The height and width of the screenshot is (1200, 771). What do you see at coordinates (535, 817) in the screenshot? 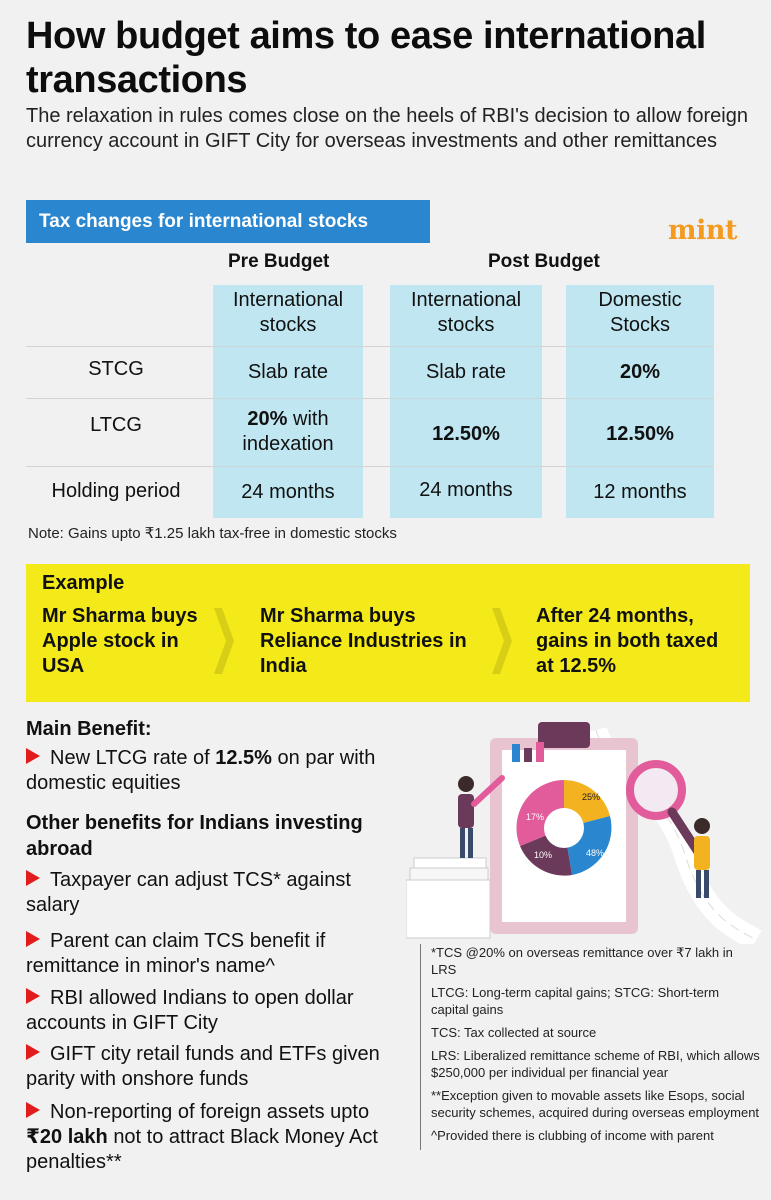
I see `pie-label-17: 17%` at bounding box center [535, 817].